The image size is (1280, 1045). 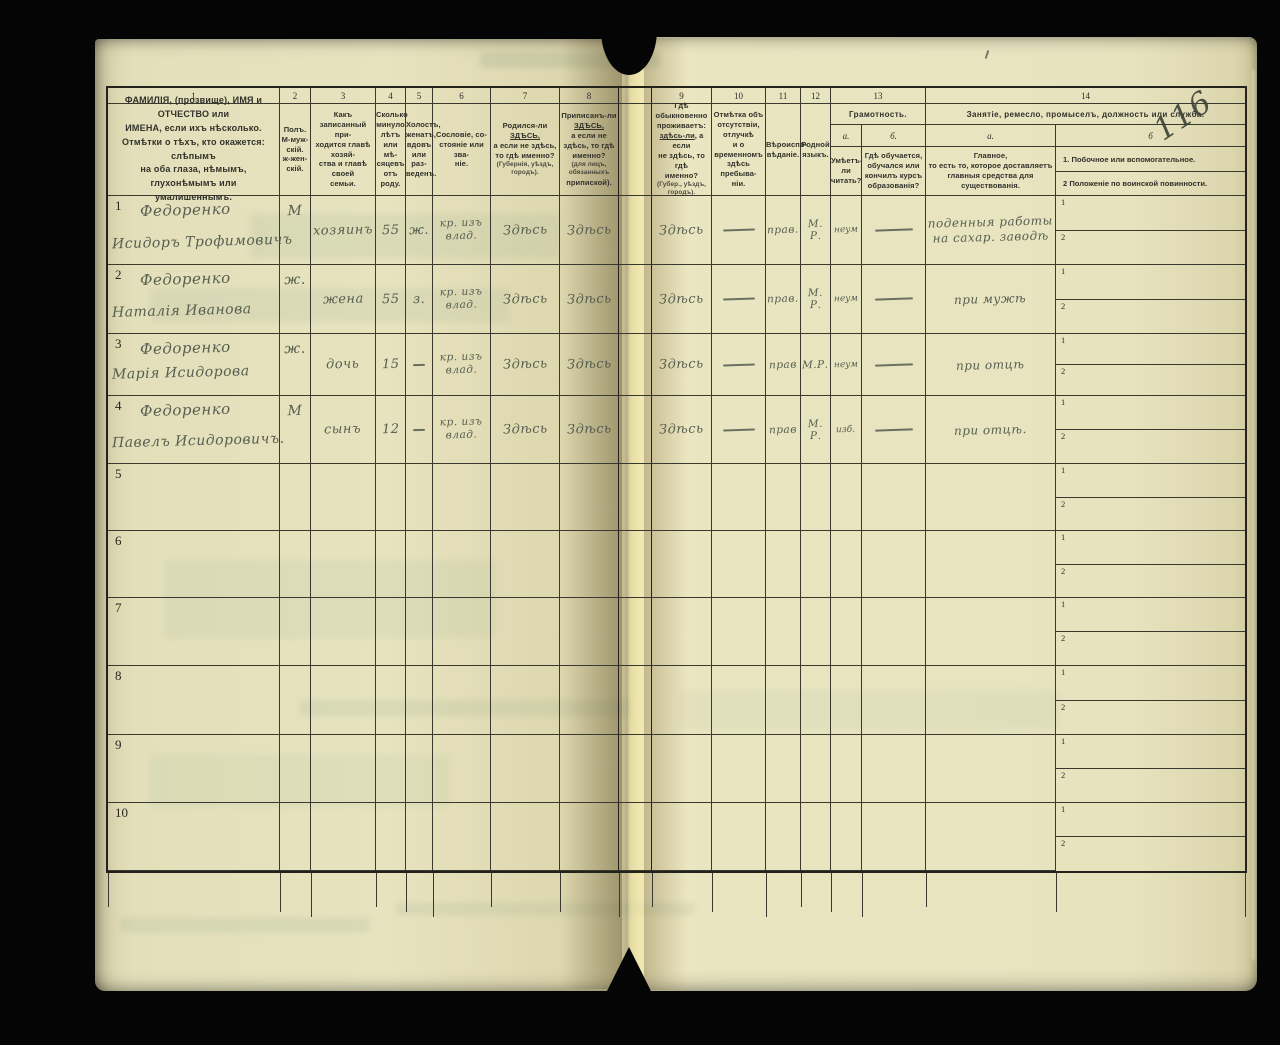 What do you see at coordinates (198, 441) in the screenshot?
I see `hw-given-name: Павелъ Исидоровичъ.` at bounding box center [198, 441].